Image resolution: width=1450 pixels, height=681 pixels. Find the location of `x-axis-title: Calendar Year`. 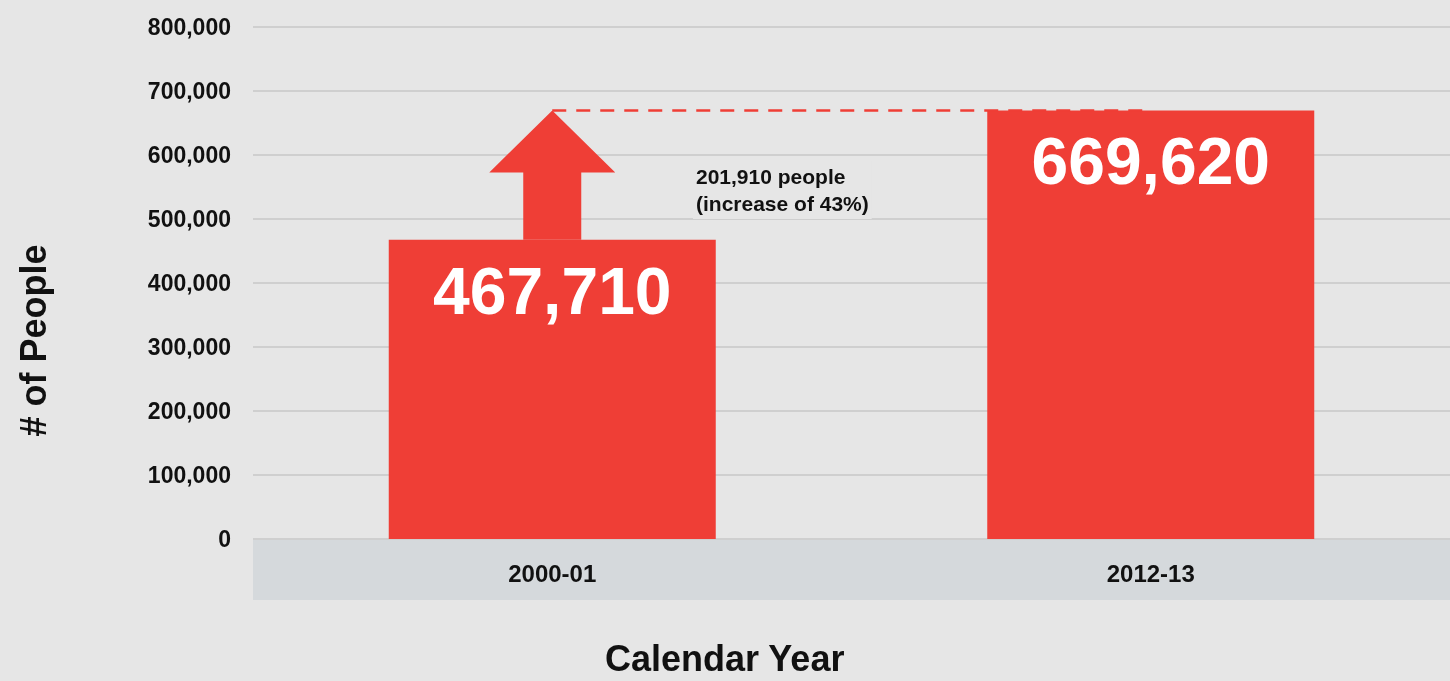

x-axis-title: Calendar Year is located at coordinates (724, 658).